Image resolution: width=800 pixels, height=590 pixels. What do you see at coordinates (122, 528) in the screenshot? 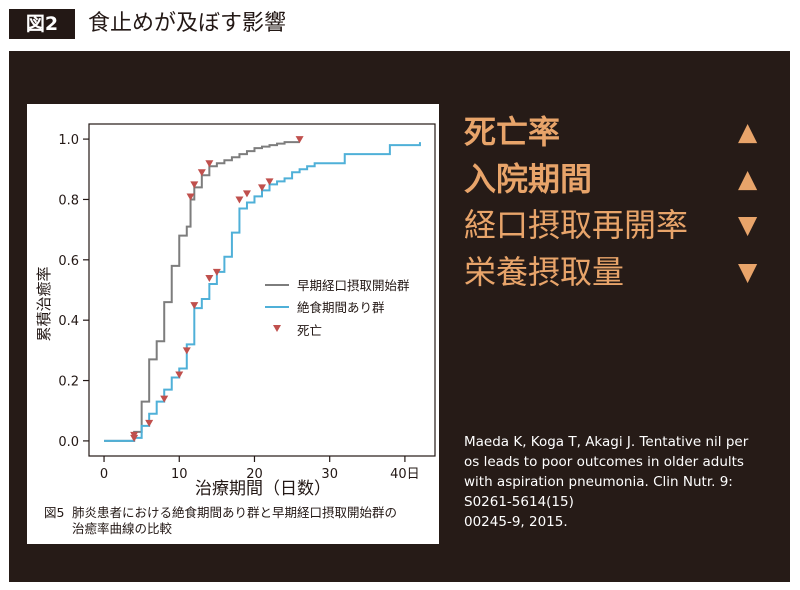
I see `caption-line-2: 治癒率曲線の比較` at bounding box center [122, 528].